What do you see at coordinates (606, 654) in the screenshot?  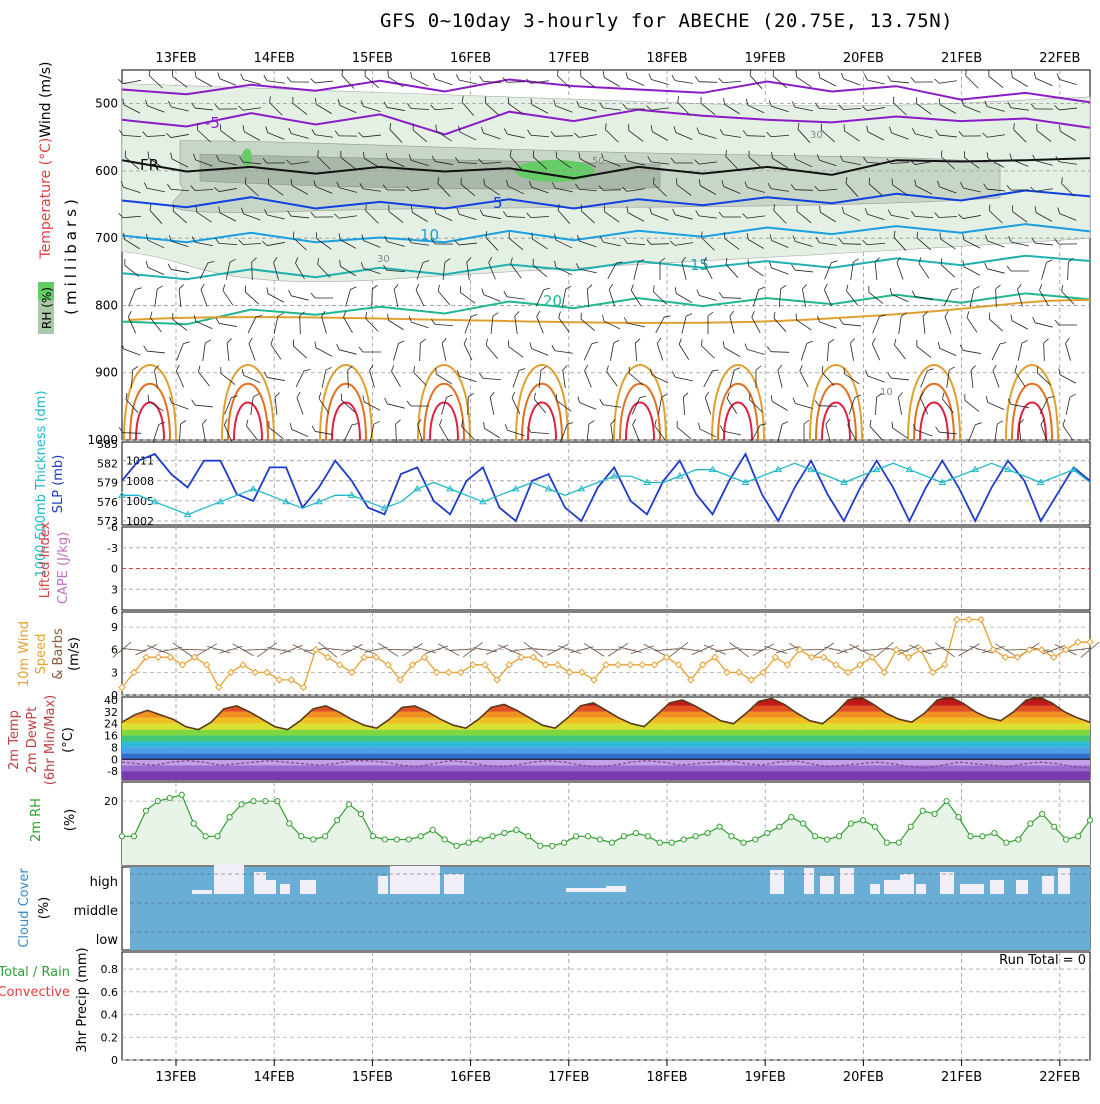 I see `series-line` at bounding box center [606, 654].